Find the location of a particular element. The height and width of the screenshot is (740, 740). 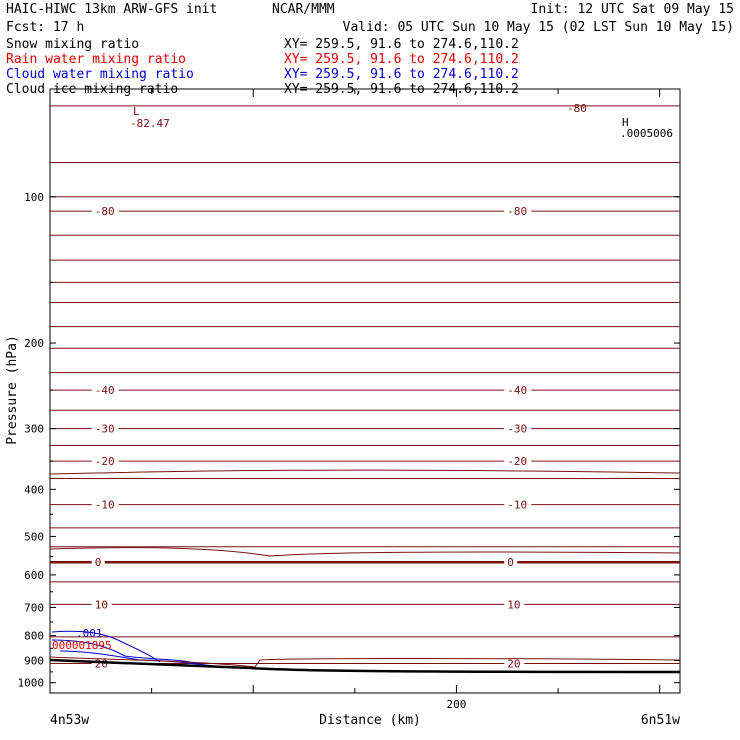

y-tick-label: 500 is located at coordinates (34, 536).